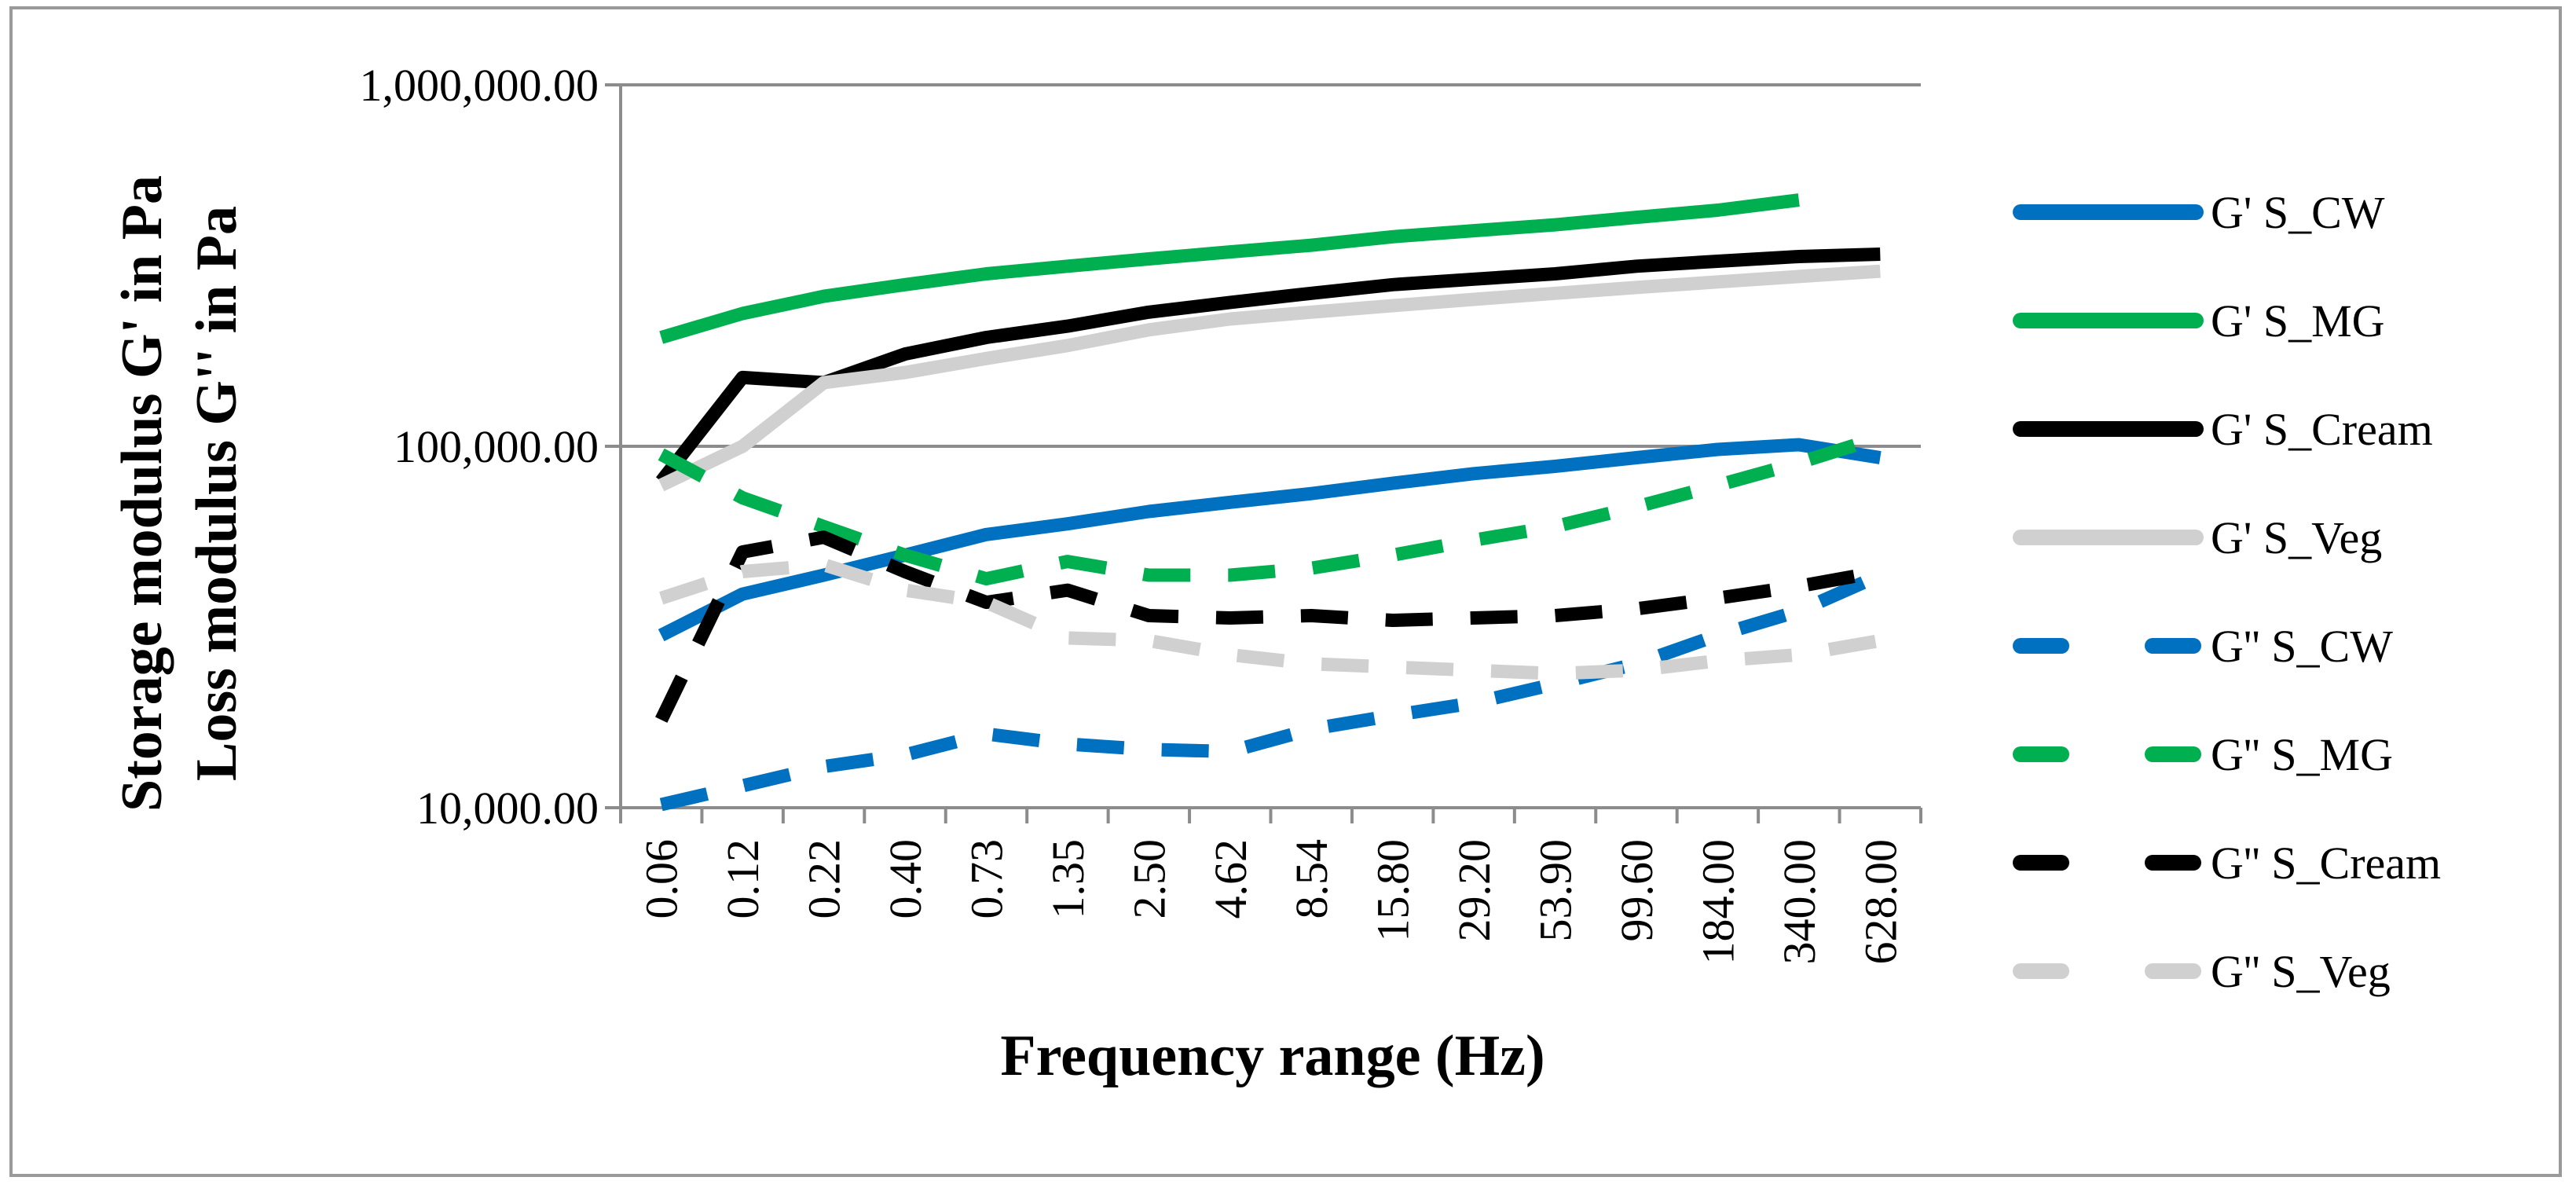 Image resolution: width=2576 pixels, height=1188 pixels. Describe the element at coordinates (2302, 754) in the screenshot. I see `legend-label: G'' S_MG` at that location.